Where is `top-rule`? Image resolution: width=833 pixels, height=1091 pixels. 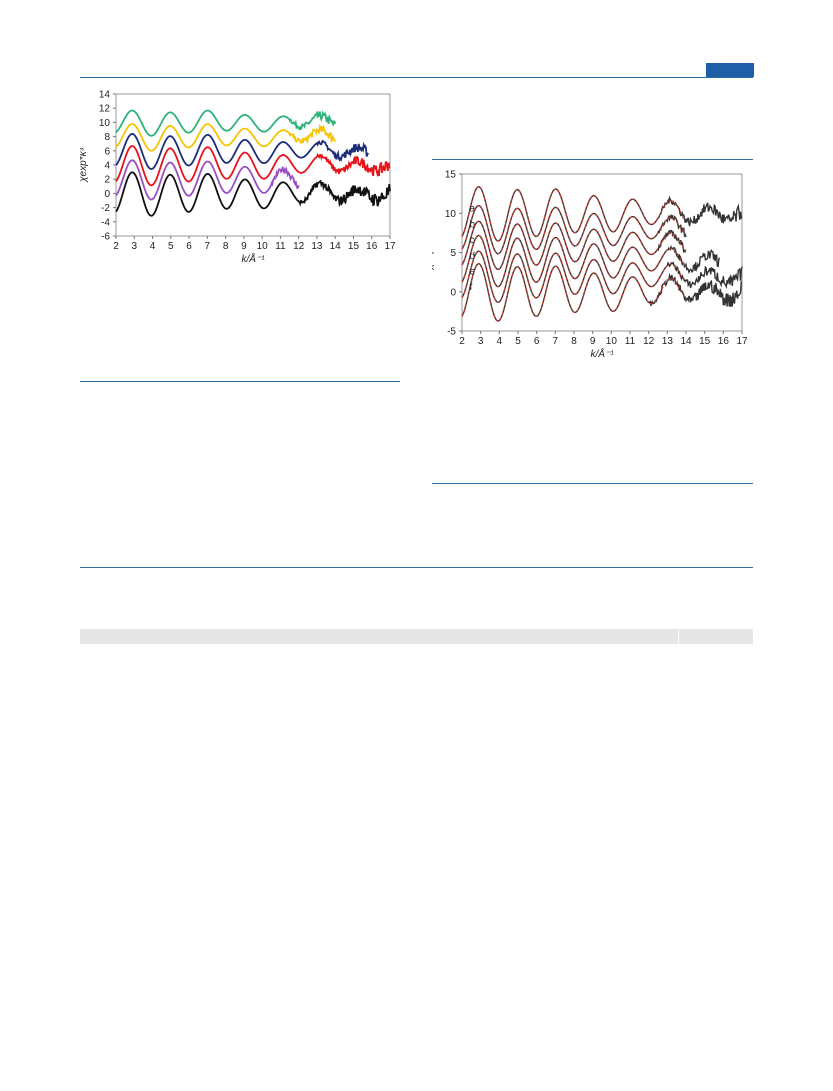
top-rule is located at coordinates (416, 77).